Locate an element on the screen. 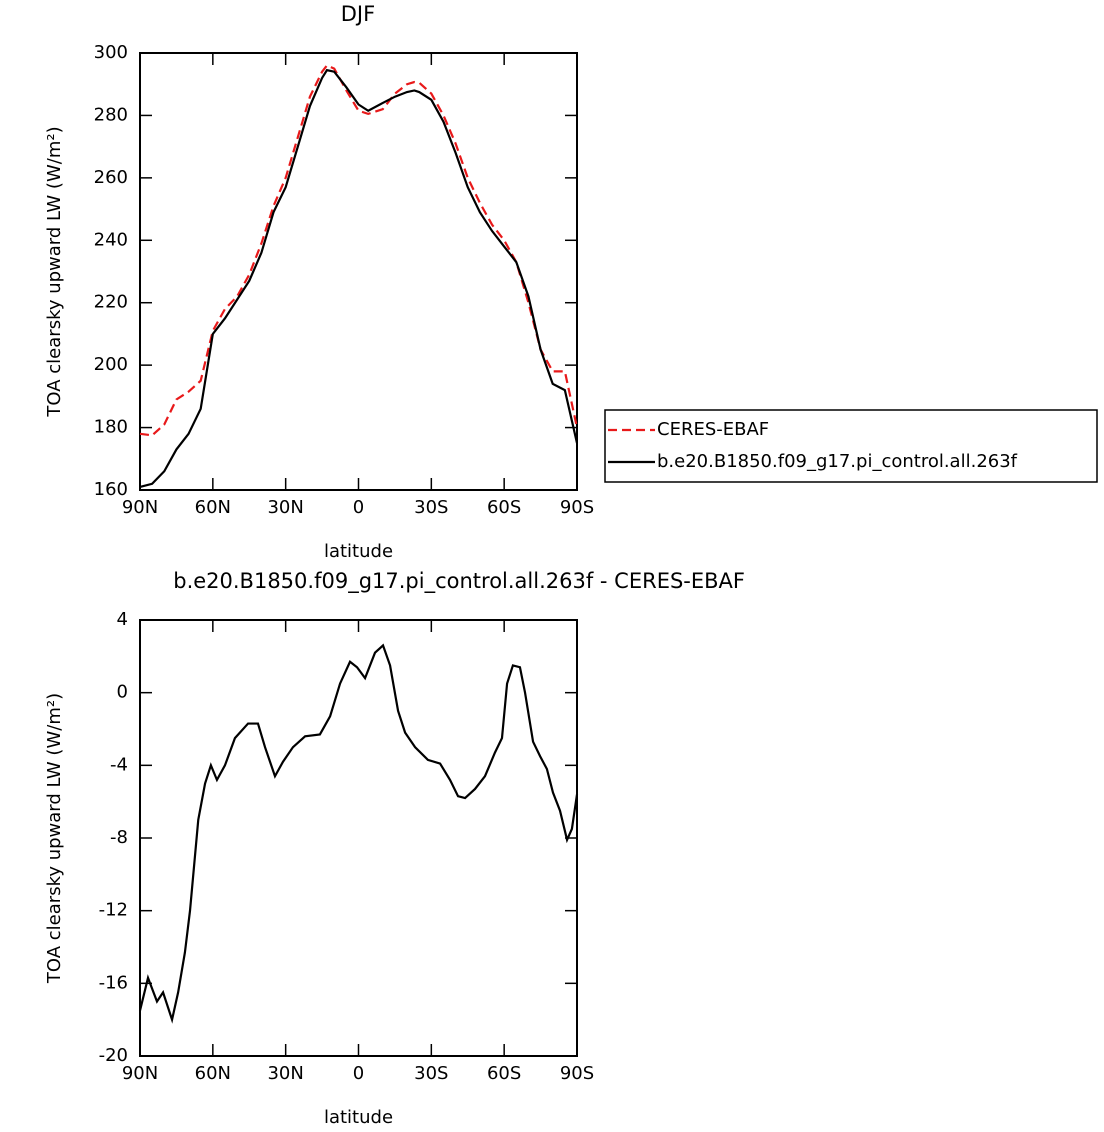  legend-box is located at coordinates (851, 446).